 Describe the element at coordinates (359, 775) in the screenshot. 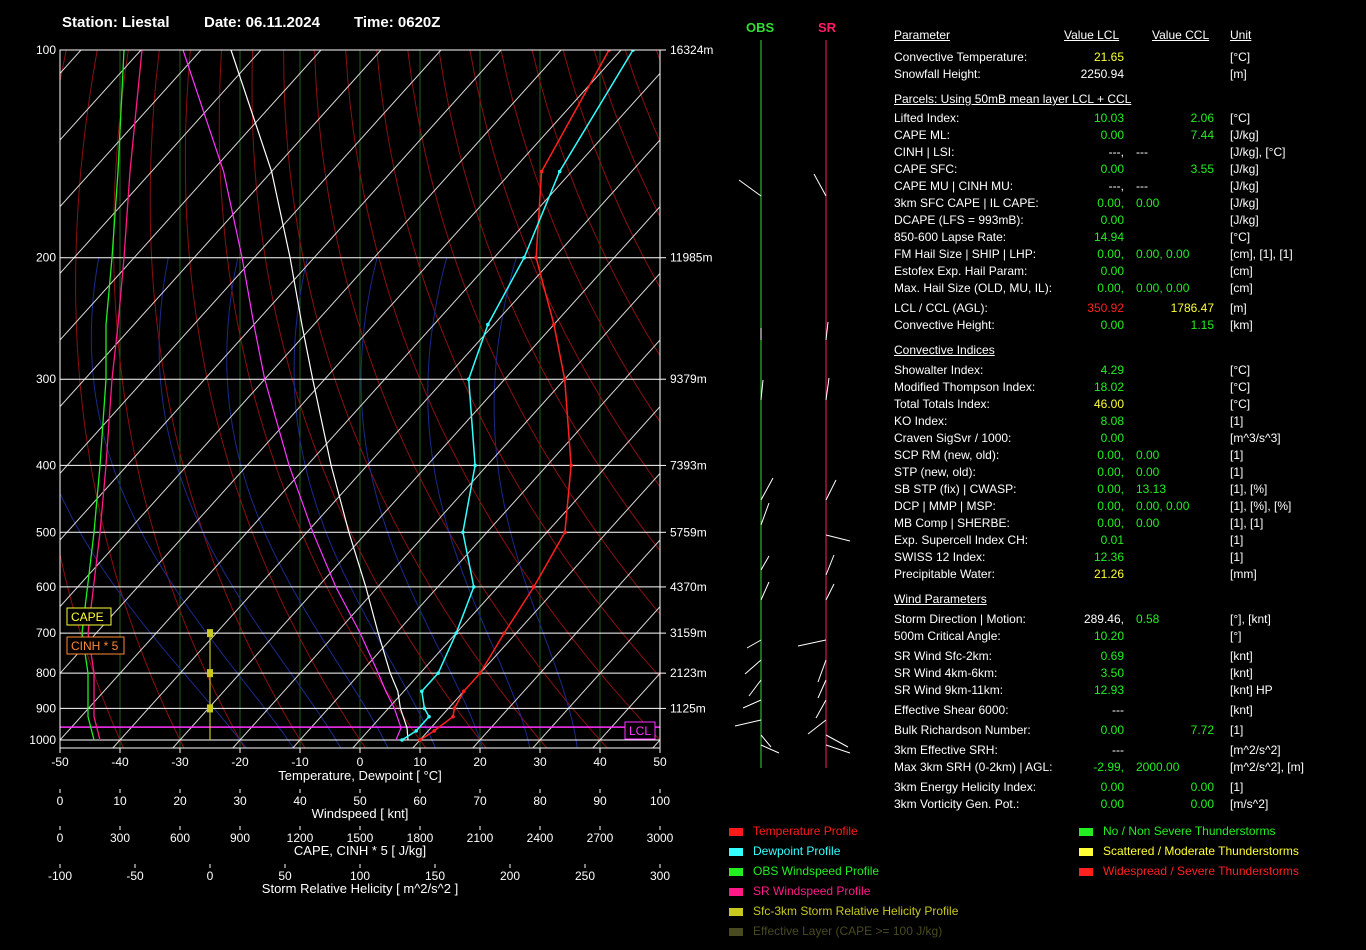

I see `x-axis-title: Temperature, Dewpoint [ °C]` at that location.